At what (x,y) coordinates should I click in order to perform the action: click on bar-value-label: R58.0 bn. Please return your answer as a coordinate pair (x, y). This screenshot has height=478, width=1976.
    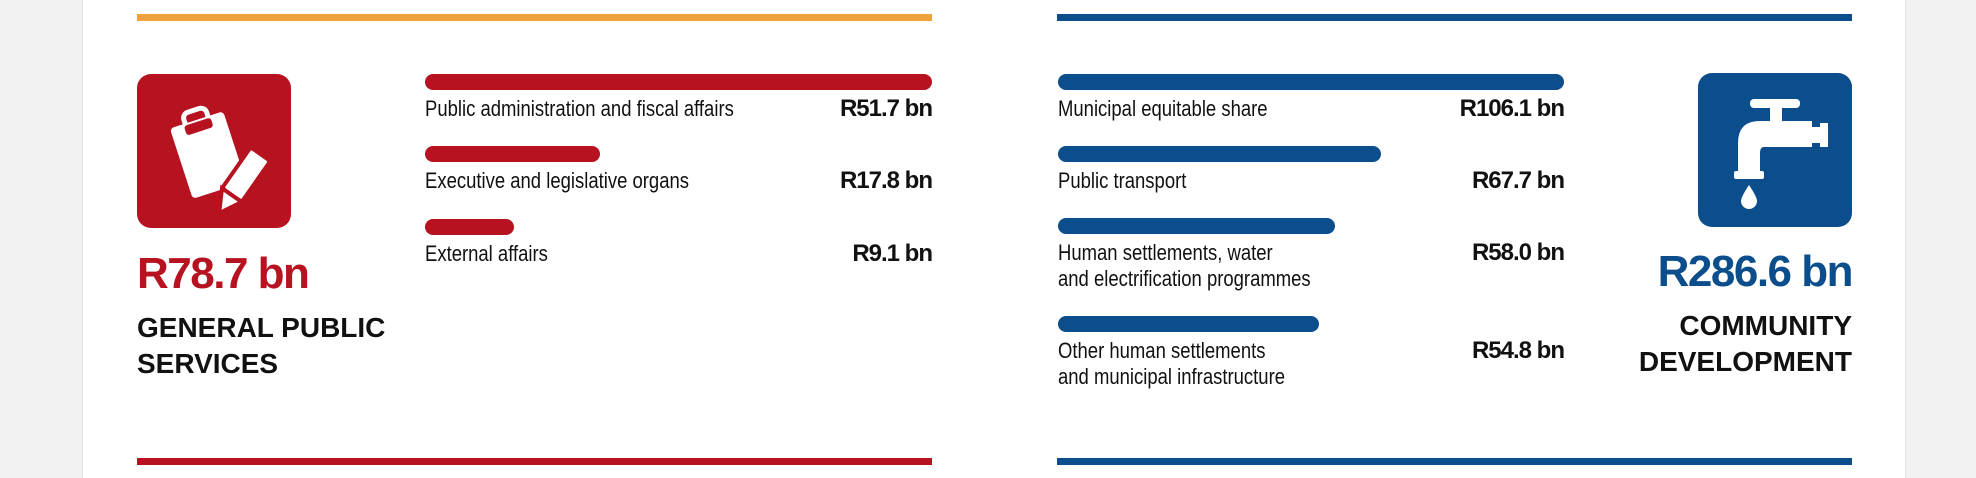
    Looking at the image, I should click on (1518, 252).